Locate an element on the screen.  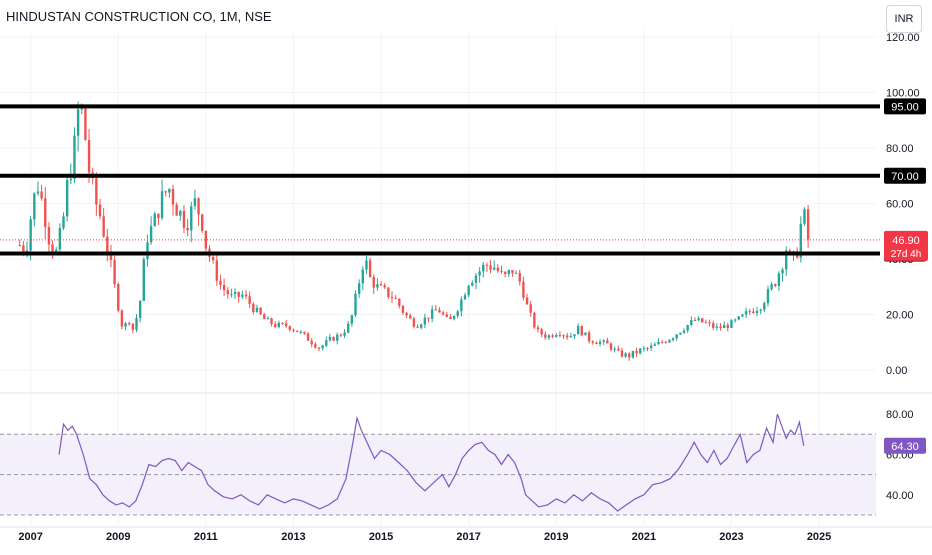
level-label-box is located at coordinates (905, 106).